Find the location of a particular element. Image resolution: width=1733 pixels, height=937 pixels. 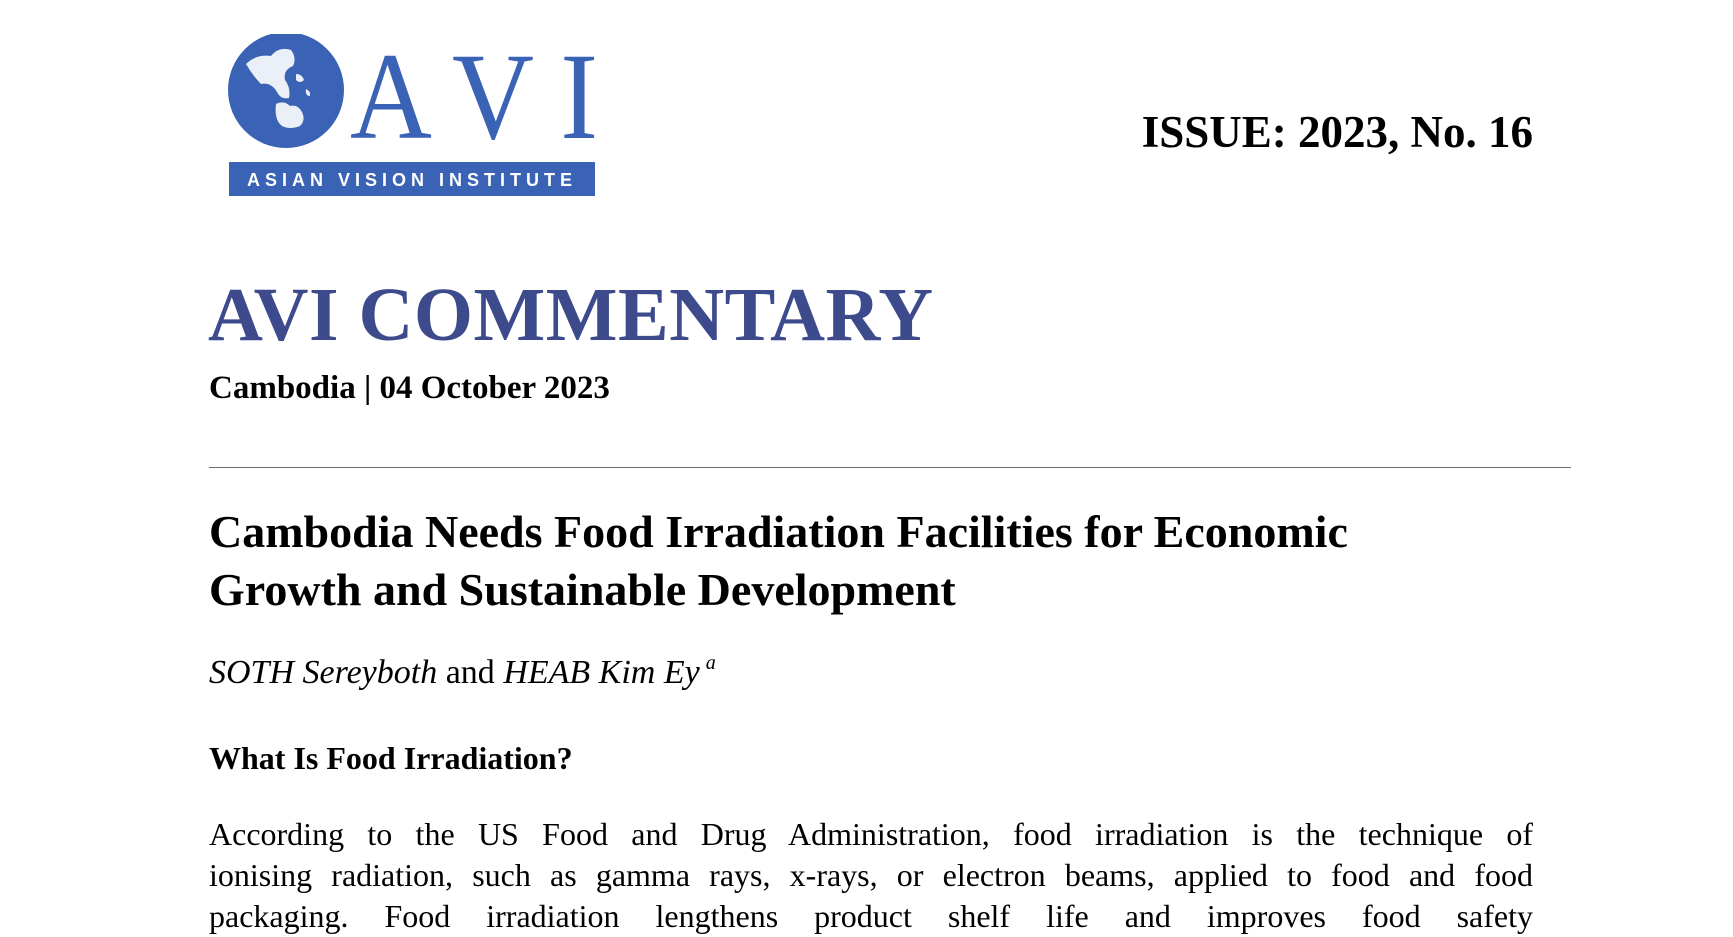

logo-letters: A V I is located at coordinates (474, 99).